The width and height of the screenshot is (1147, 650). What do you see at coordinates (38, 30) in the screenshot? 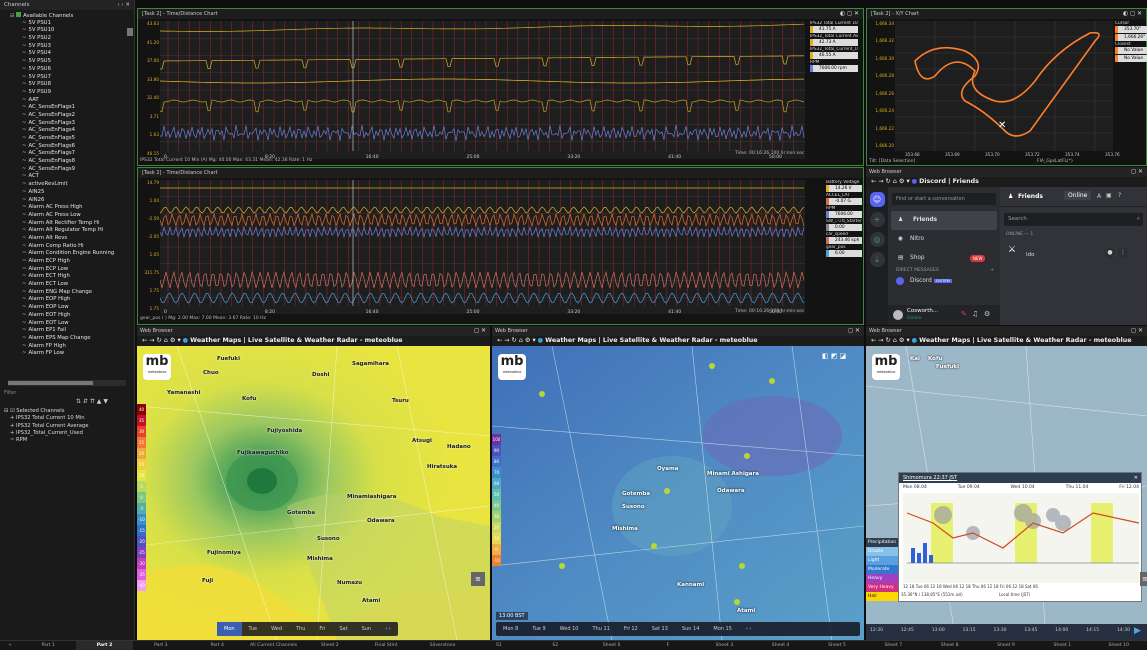
I see `channel-item: ~5V PSU10` at bounding box center [38, 30].